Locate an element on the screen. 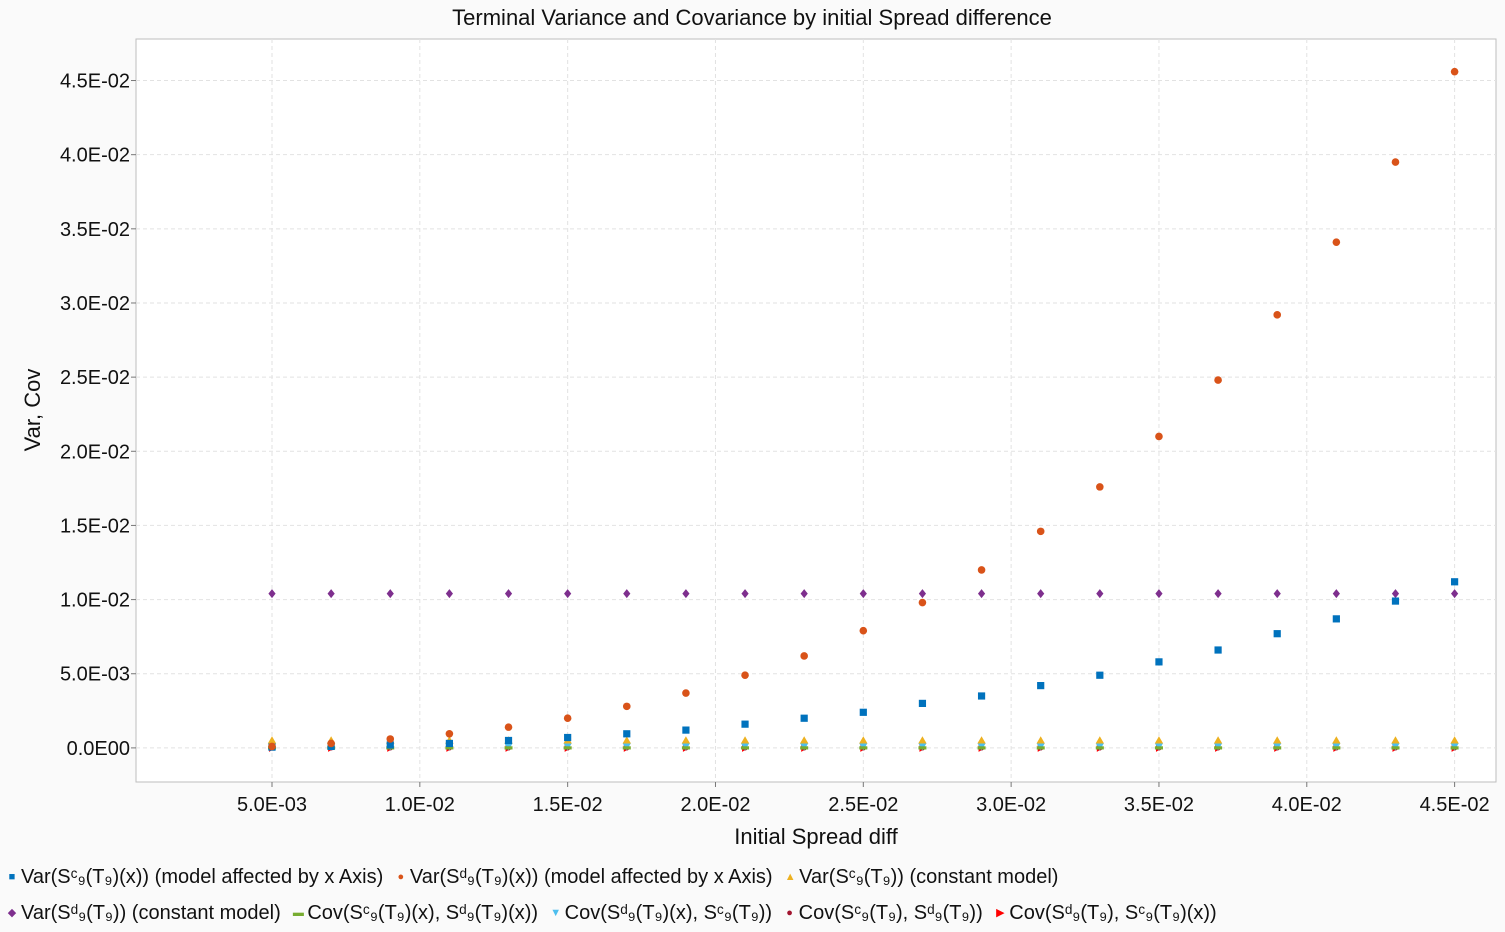 The width and height of the screenshot is (1505, 932). legend-marker-circle: ● is located at coordinates (401, 877).